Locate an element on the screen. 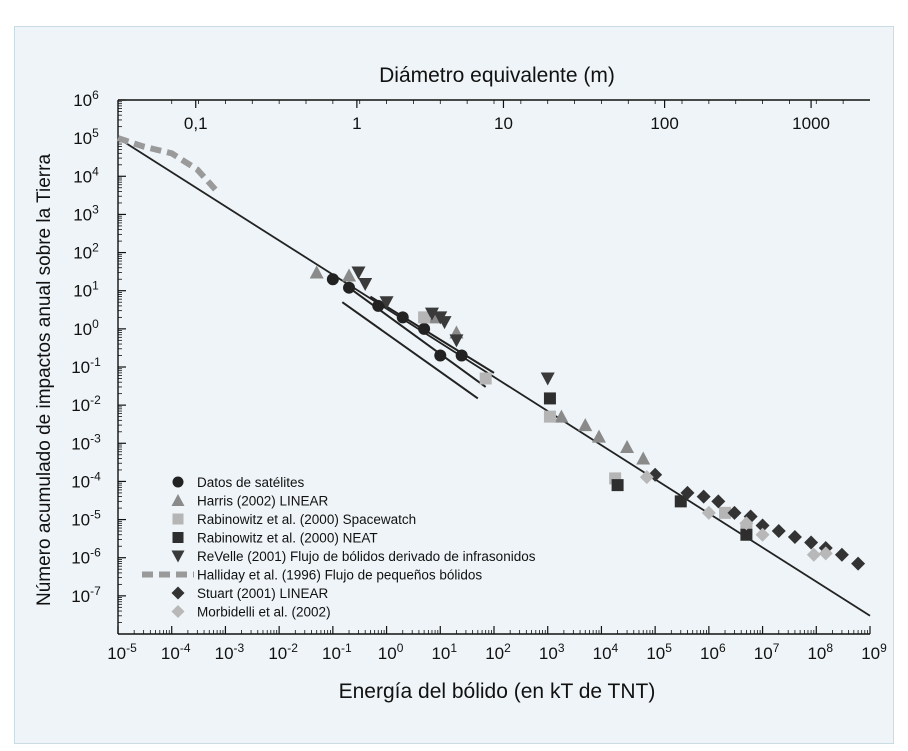 The image size is (908, 751). x-tick-label: 10¹ is located at coordinates (444, 652).